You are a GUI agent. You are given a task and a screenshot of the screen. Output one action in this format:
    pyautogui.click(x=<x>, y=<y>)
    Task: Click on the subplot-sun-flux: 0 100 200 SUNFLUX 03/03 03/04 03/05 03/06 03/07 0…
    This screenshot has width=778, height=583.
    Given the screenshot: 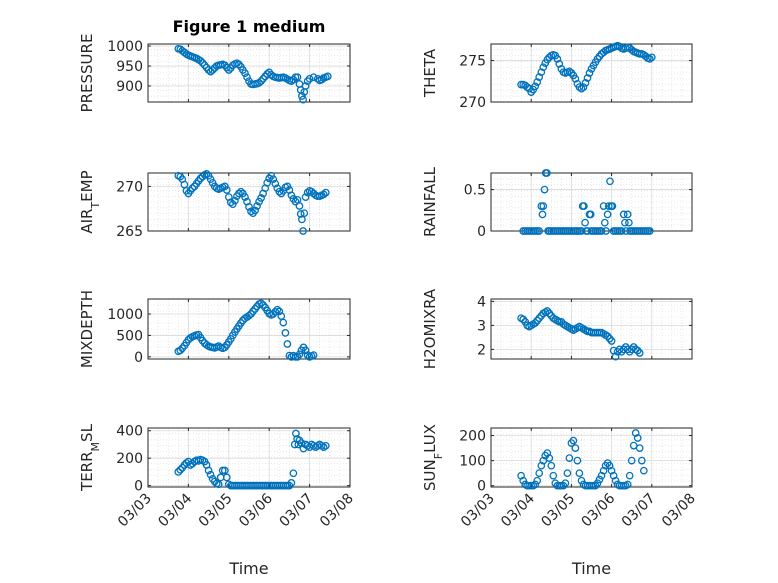 What is the action you would take?
    pyautogui.click(x=560, y=501)
    